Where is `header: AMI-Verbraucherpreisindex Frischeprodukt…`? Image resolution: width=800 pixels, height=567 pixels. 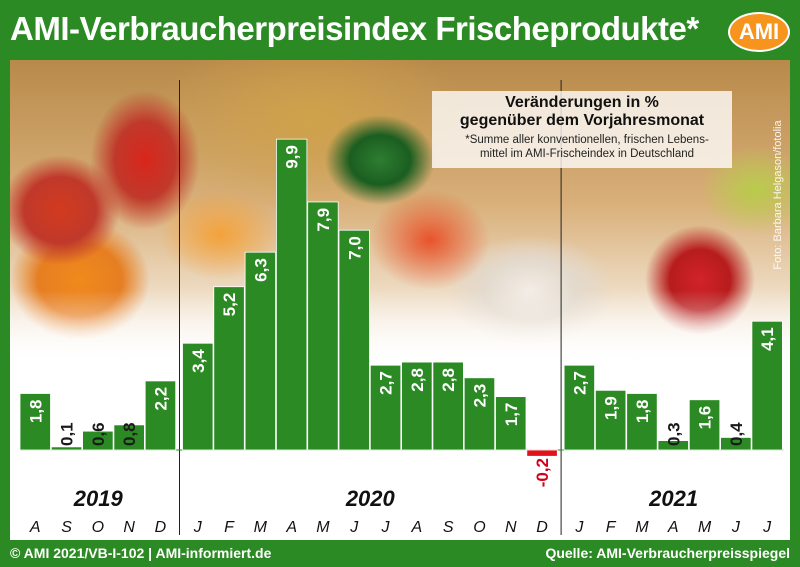 header: AMI-Verbraucherpreisindex Frischeprodukt… is located at coordinates (400, 30).